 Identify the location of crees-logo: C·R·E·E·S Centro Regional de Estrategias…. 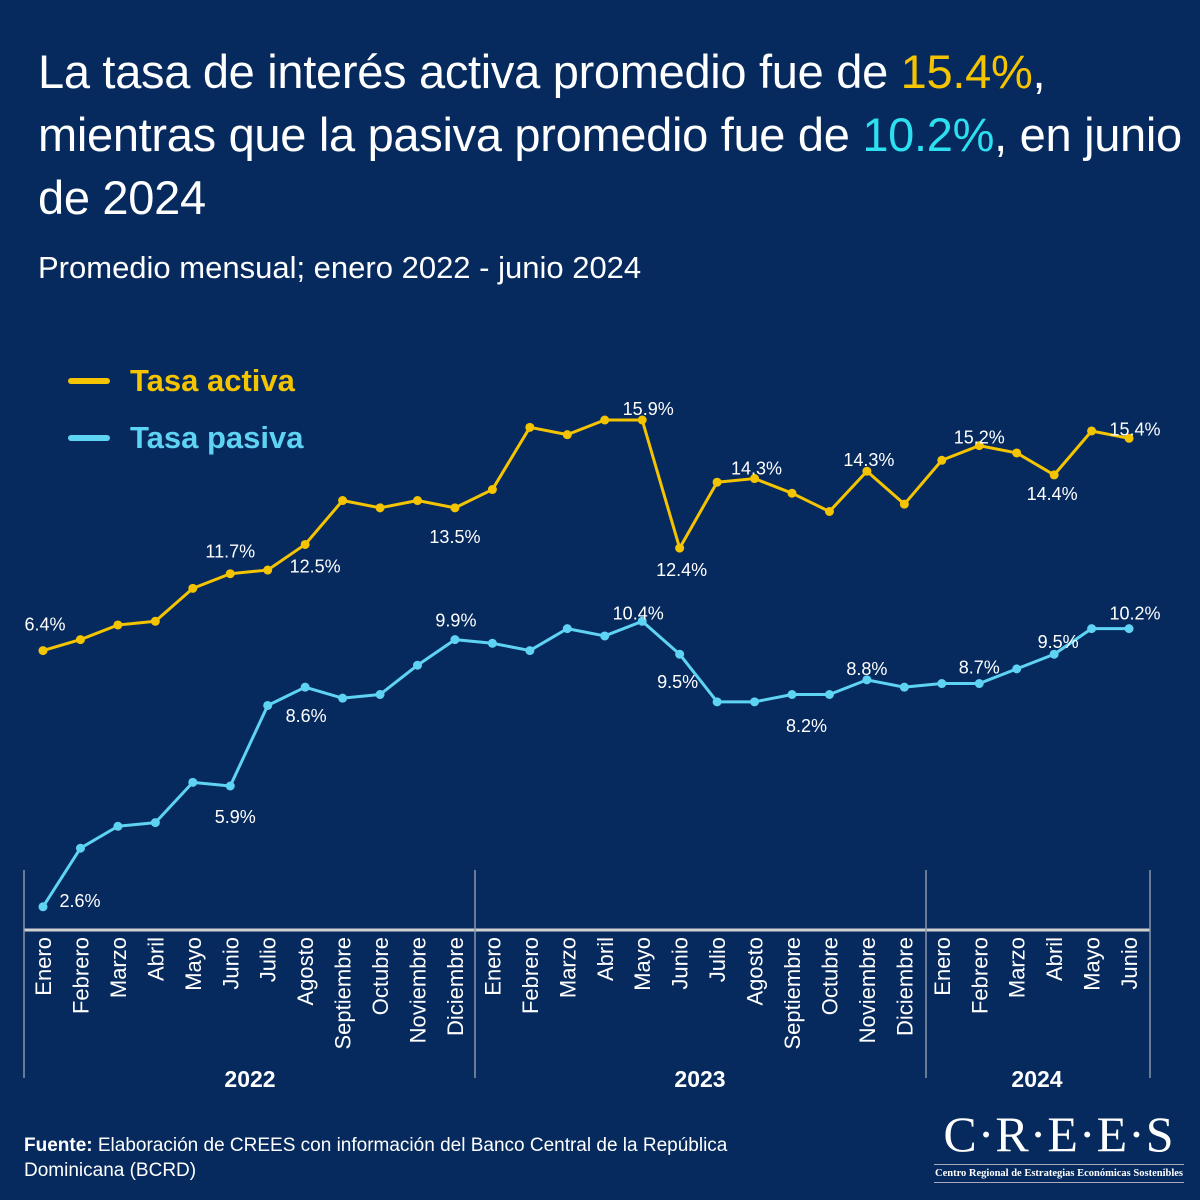
(1059, 1145).